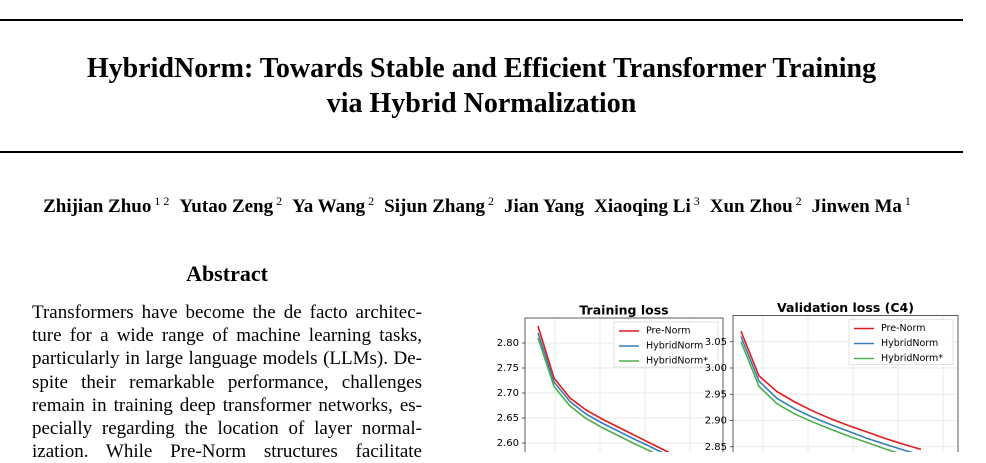 Image resolution: width=986 pixels, height=463 pixels. I want to click on author-name: Xiaoqing Li, so click(642, 207).